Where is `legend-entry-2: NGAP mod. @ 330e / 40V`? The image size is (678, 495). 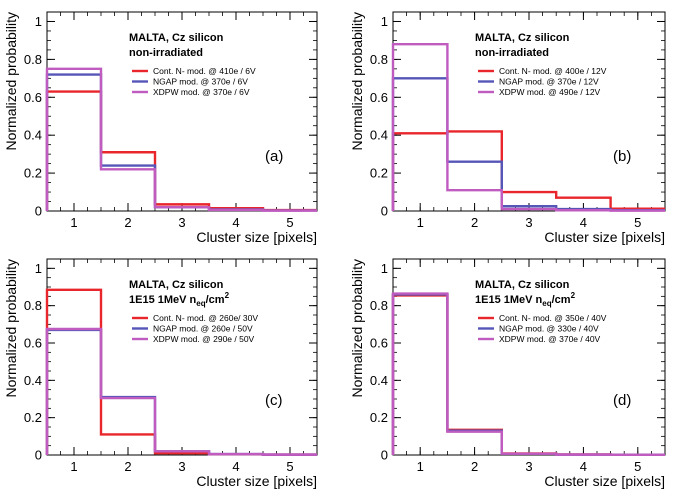 legend-entry-2: NGAP mod. @ 330e / 40V is located at coordinates (549, 329).